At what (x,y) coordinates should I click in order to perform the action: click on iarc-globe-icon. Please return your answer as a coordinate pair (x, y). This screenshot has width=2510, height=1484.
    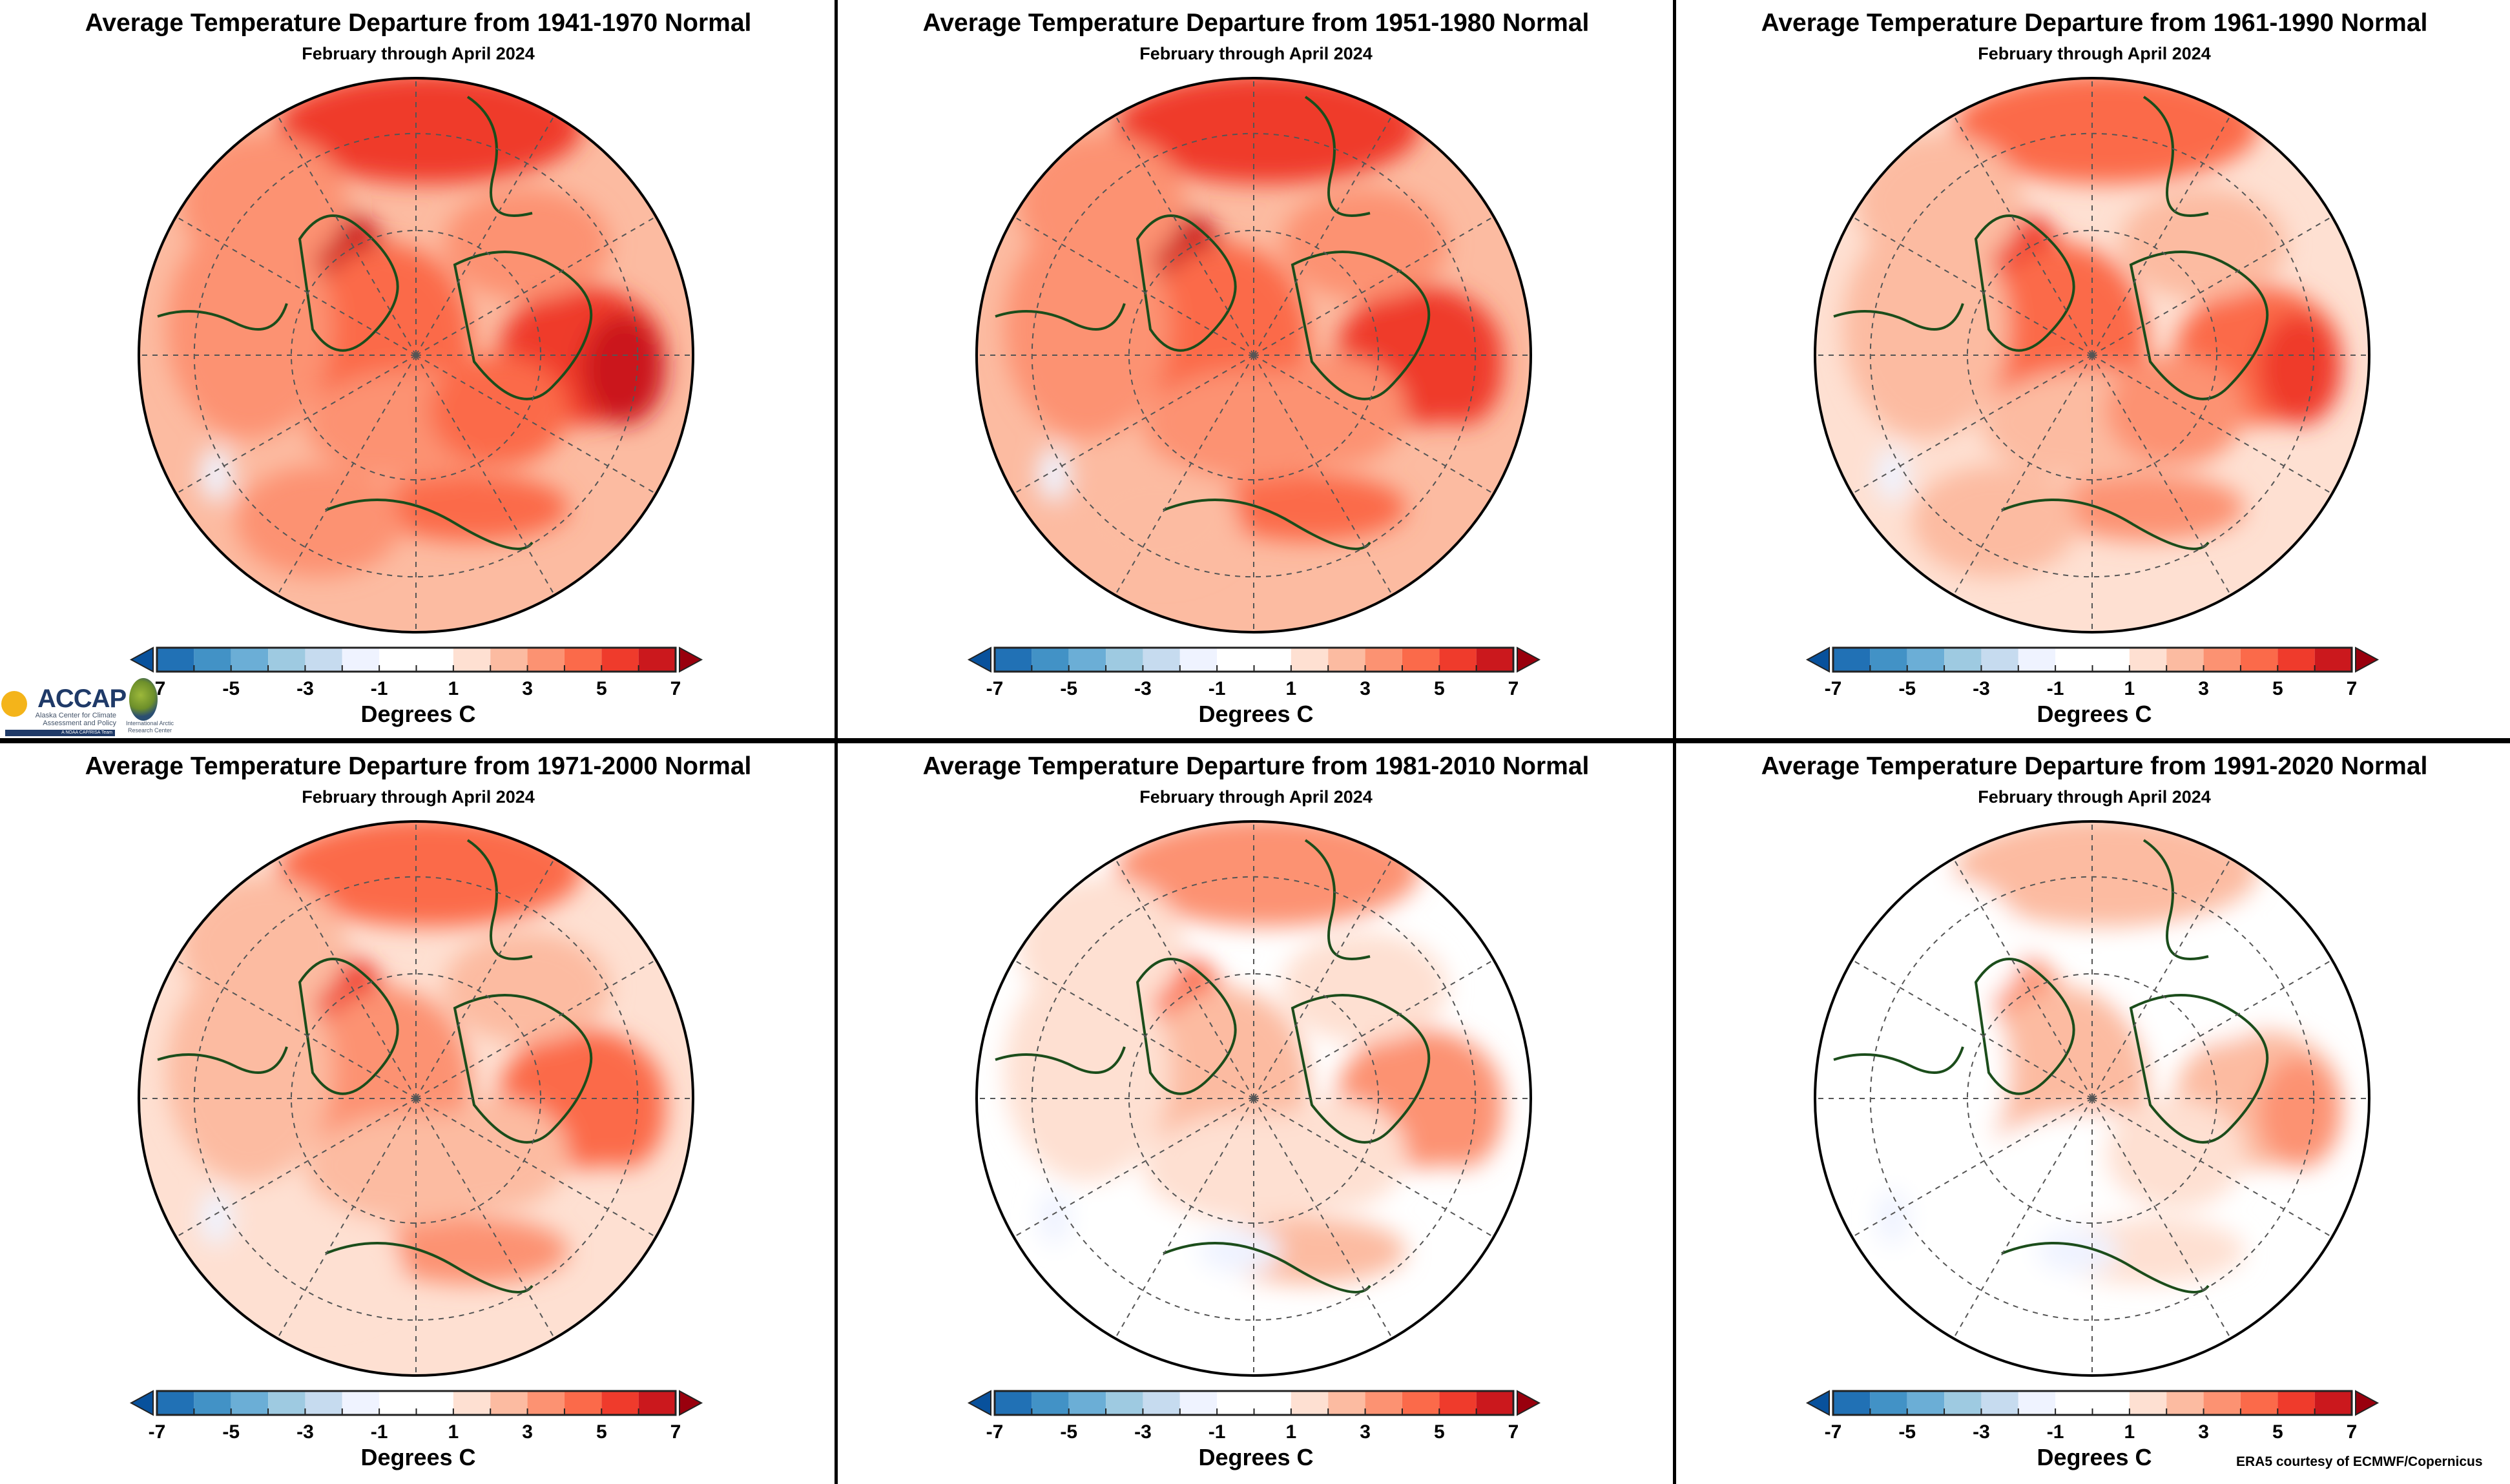
    Looking at the image, I should click on (143, 699).